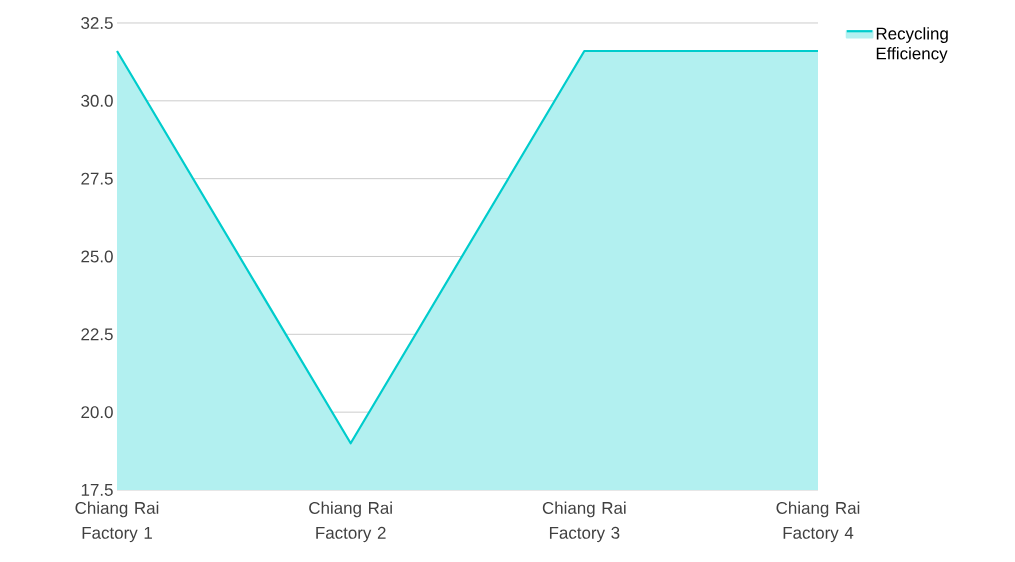  What do you see at coordinates (818, 522) in the screenshot?
I see `x-tick-label: Chiang Rai Factory 4` at bounding box center [818, 522].